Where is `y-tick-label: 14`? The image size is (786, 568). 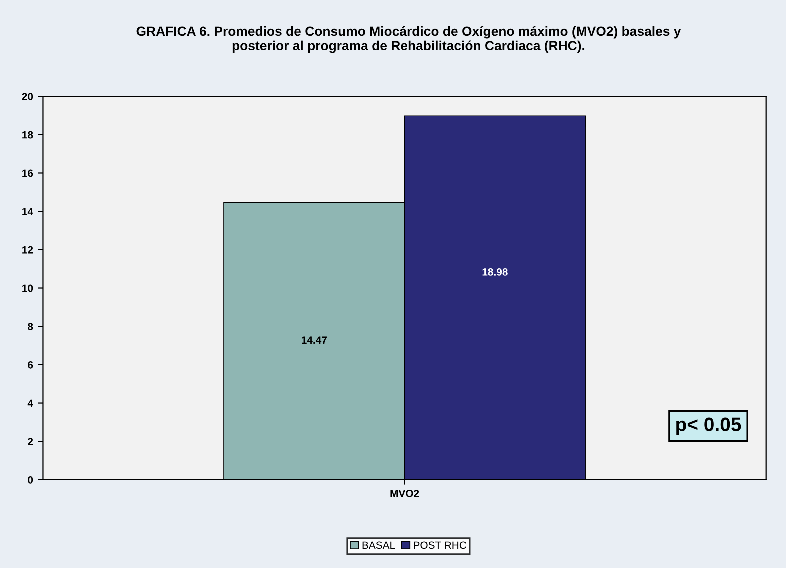 y-tick-label: 14 is located at coordinates (28, 212).